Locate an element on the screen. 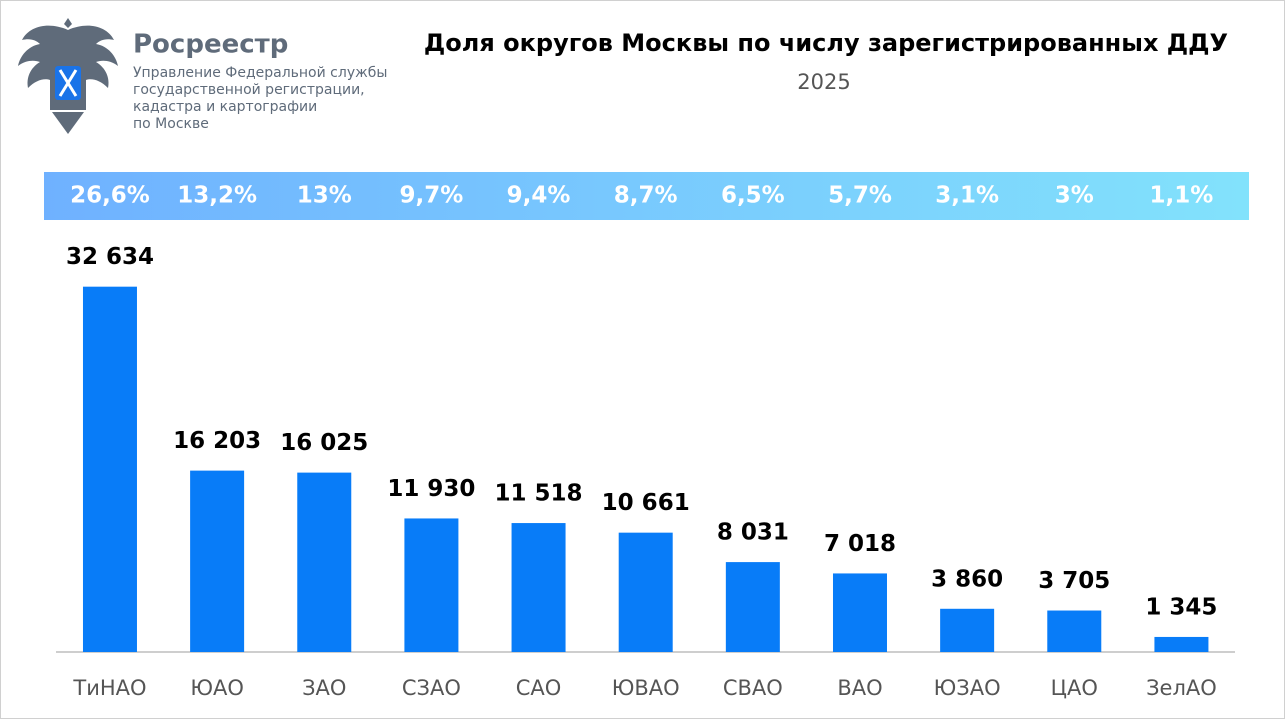  share-label: 26,6% is located at coordinates (110, 196).